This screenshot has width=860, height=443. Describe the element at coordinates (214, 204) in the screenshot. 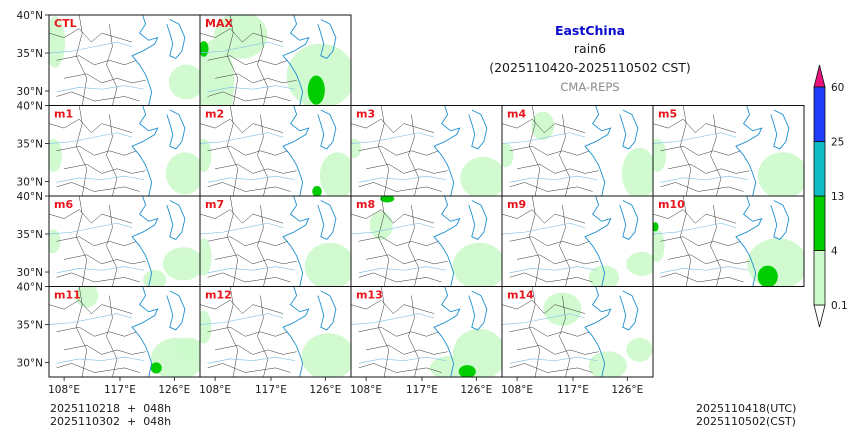

I see `panel-label: m7` at that location.